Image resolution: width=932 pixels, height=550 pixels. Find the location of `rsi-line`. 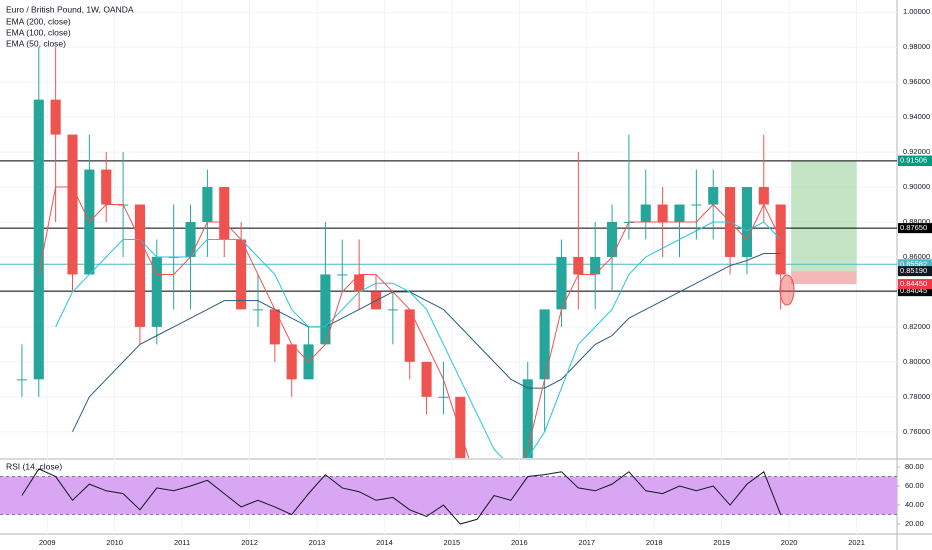

rsi-line is located at coordinates (401, 496).